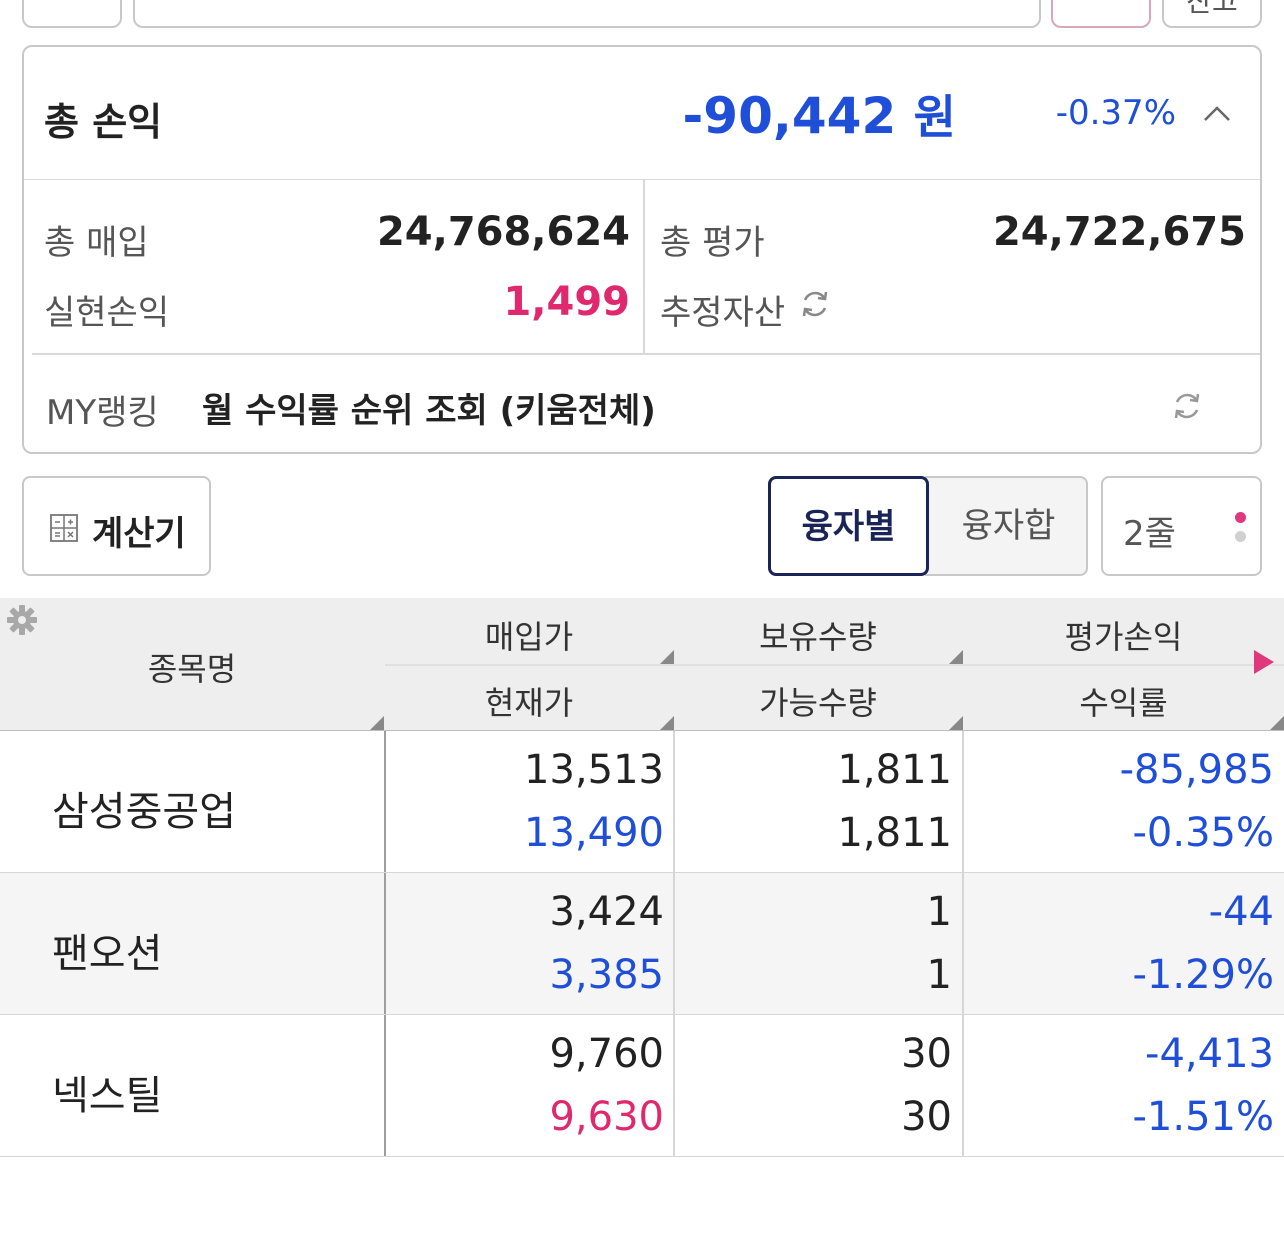  What do you see at coordinates (606, 912) in the screenshot?
I see `buy-price: 3,424` at bounding box center [606, 912].